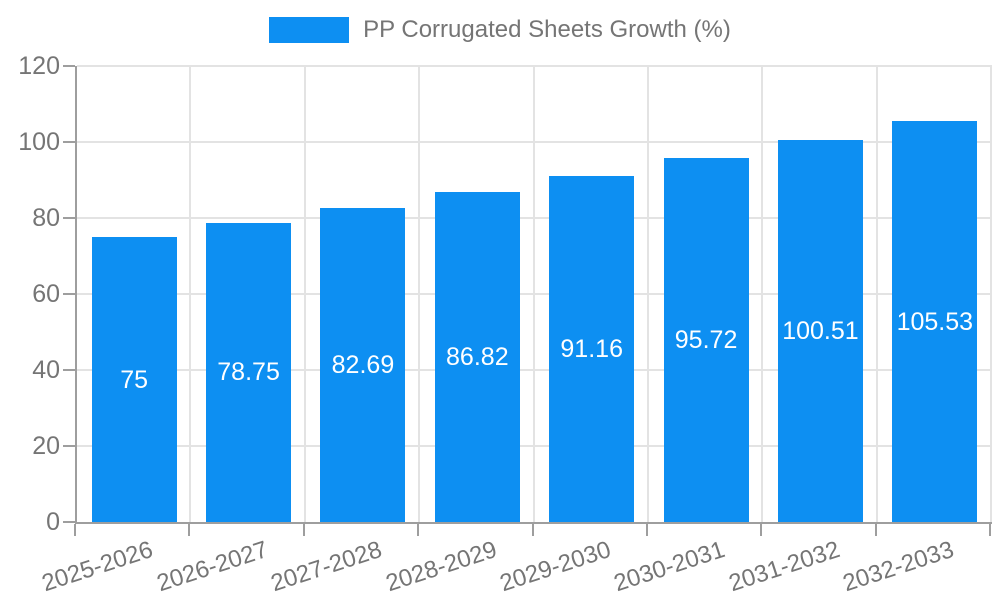  I want to click on bar-value-label: 75, so click(134, 379).